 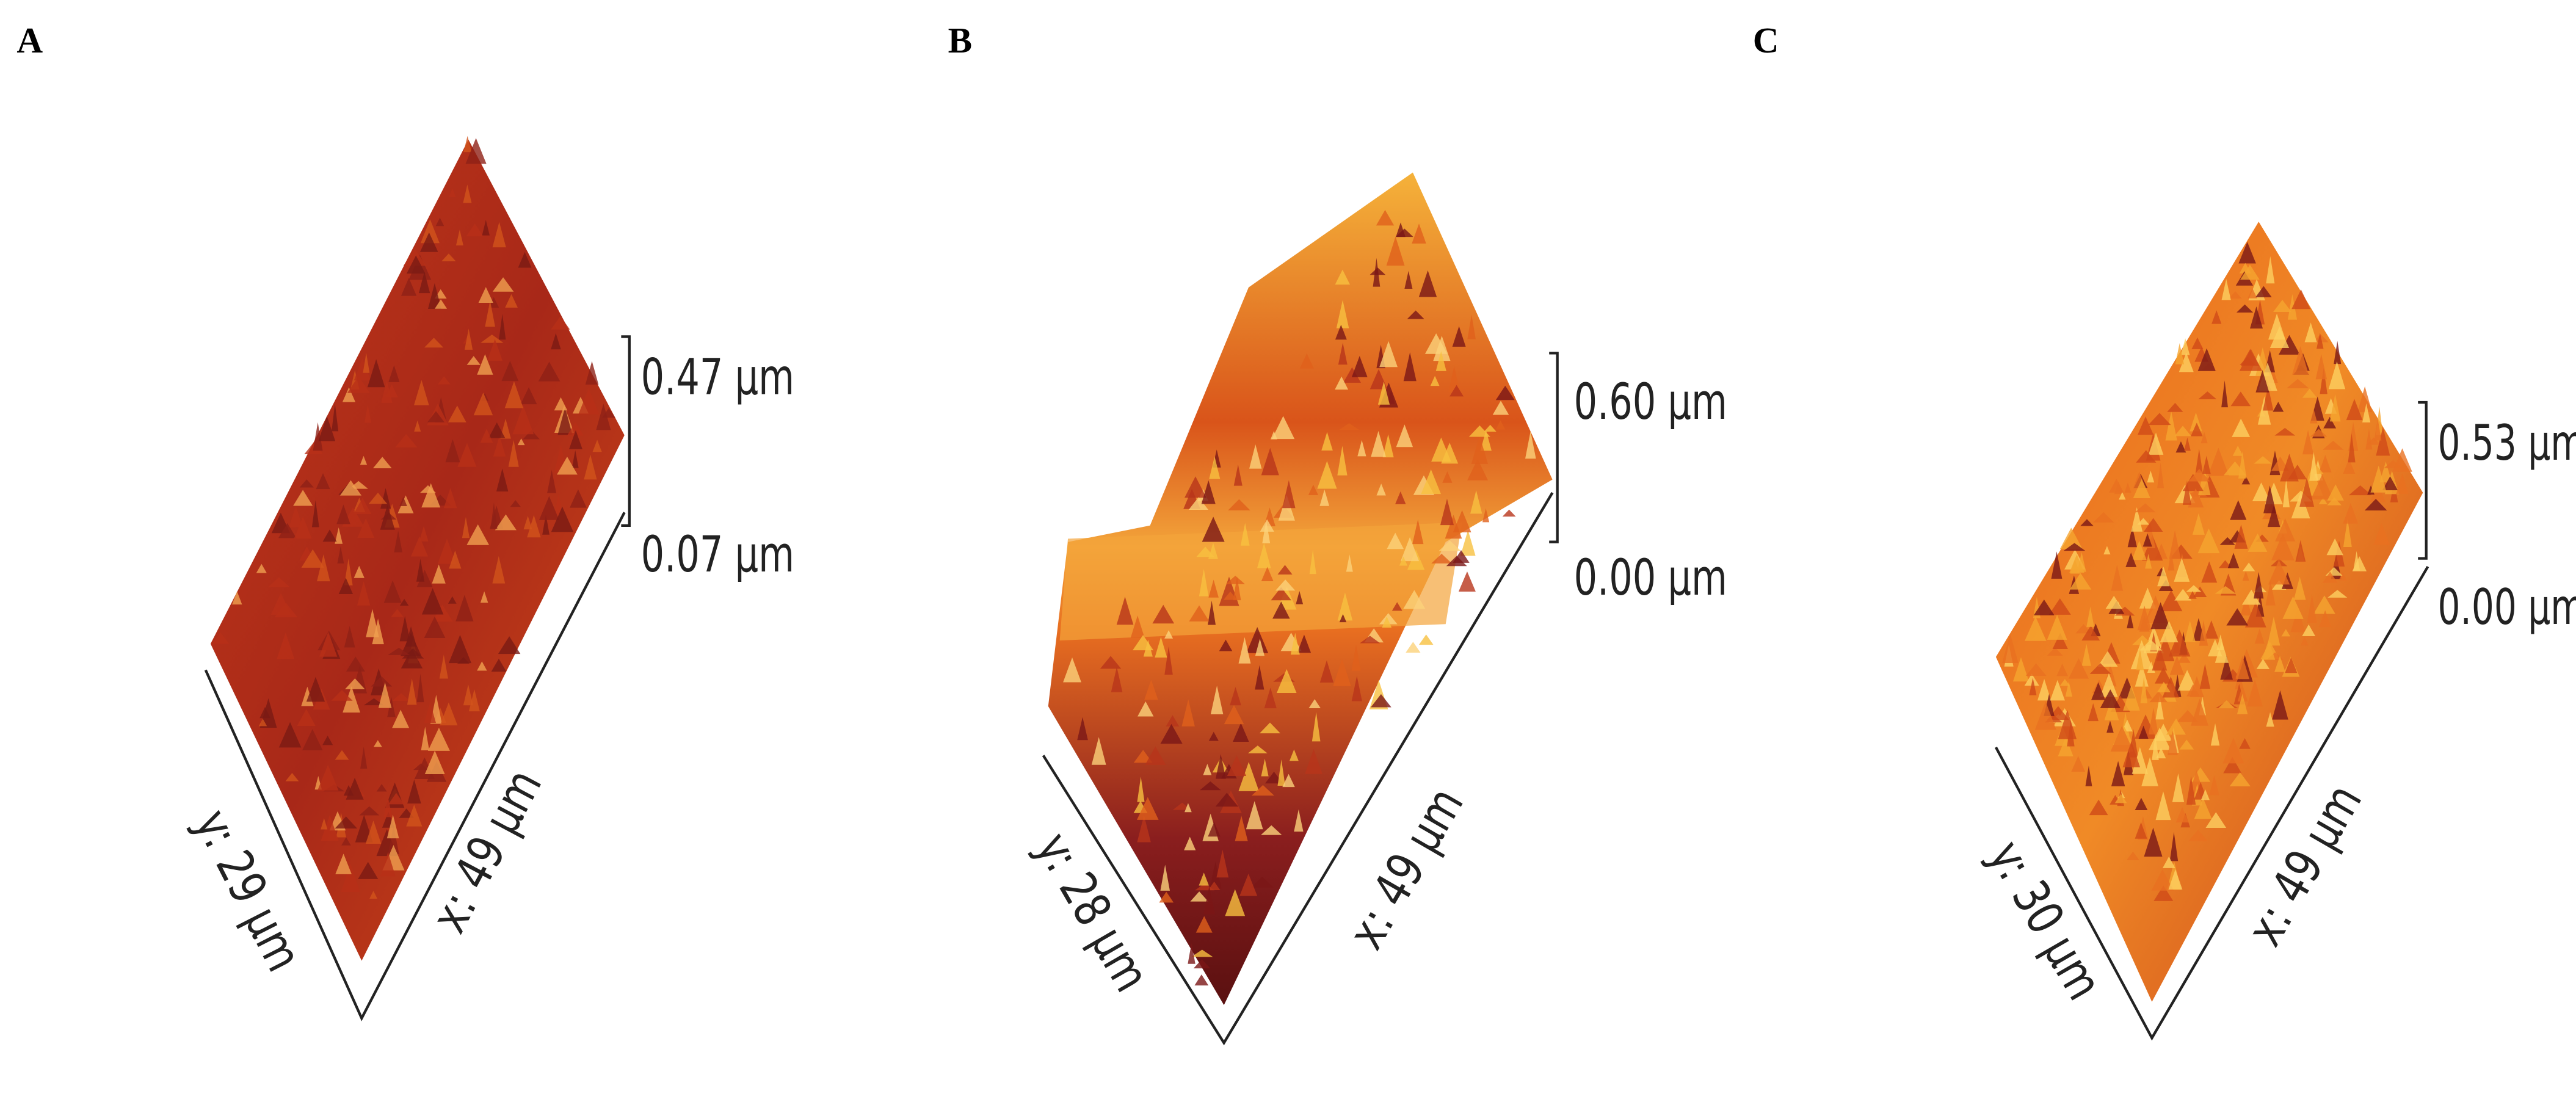 What do you see at coordinates (1650, 577) in the screenshot?
I see `z-min-label: 0.00 µm` at bounding box center [1650, 577].